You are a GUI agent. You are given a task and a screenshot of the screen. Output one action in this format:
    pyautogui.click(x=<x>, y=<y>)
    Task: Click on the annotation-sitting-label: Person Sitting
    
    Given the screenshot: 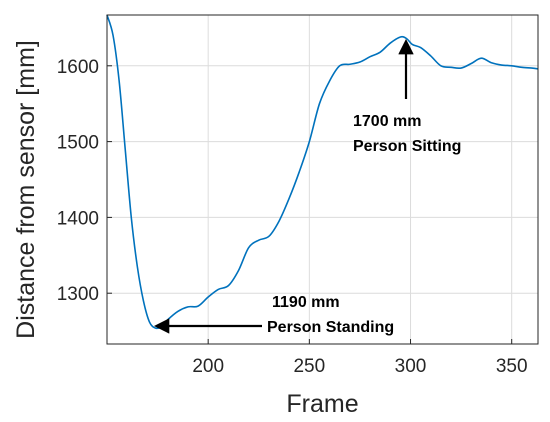 What is the action you would take?
    pyautogui.click(x=407, y=146)
    